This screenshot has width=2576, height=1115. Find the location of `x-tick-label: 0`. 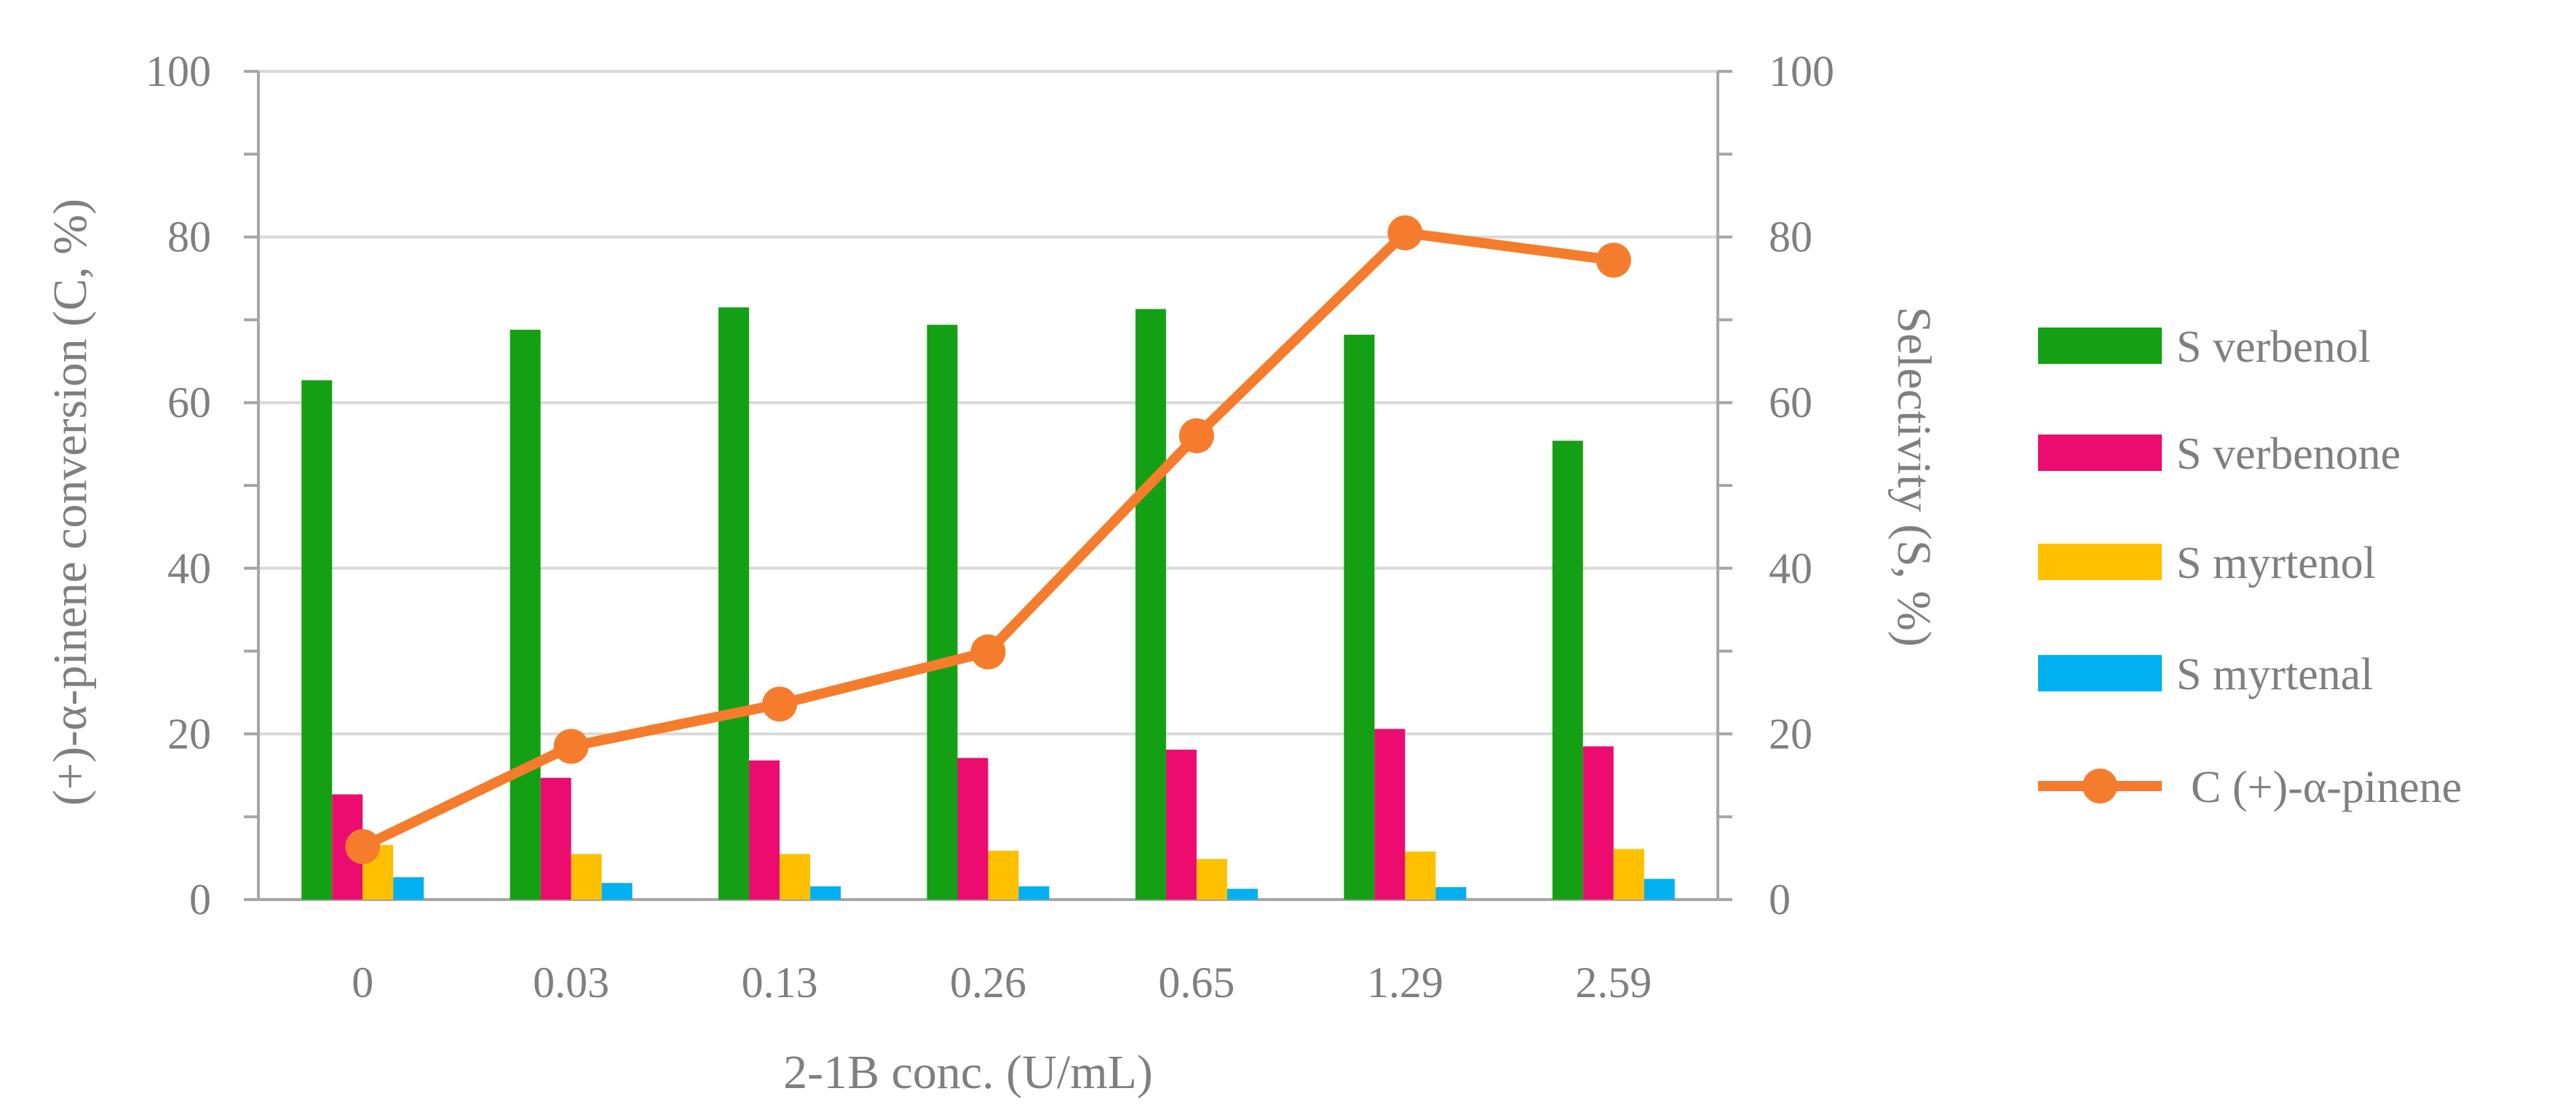

x-tick-label: 0 is located at coordinates (362, 983).